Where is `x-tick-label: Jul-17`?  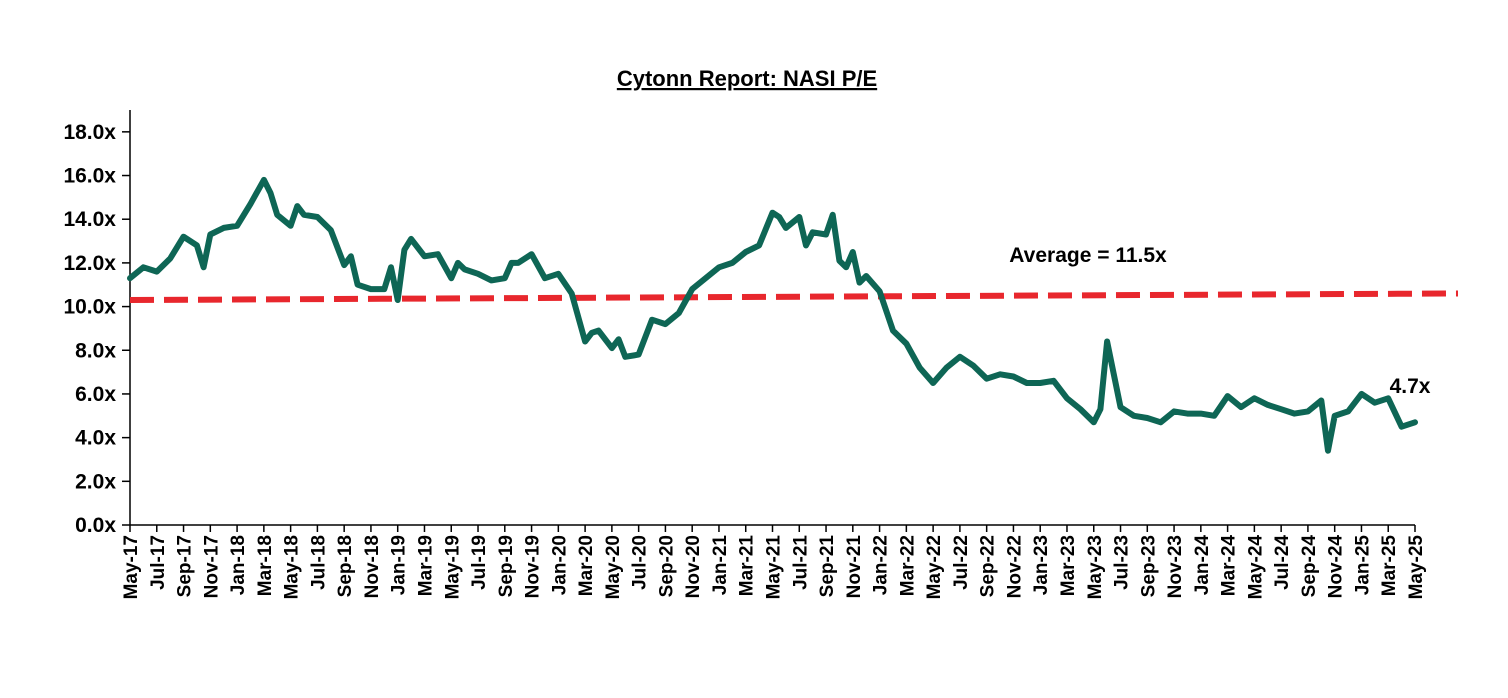 x-tick-label: Jul-17 is located at coordinates (158, 562).